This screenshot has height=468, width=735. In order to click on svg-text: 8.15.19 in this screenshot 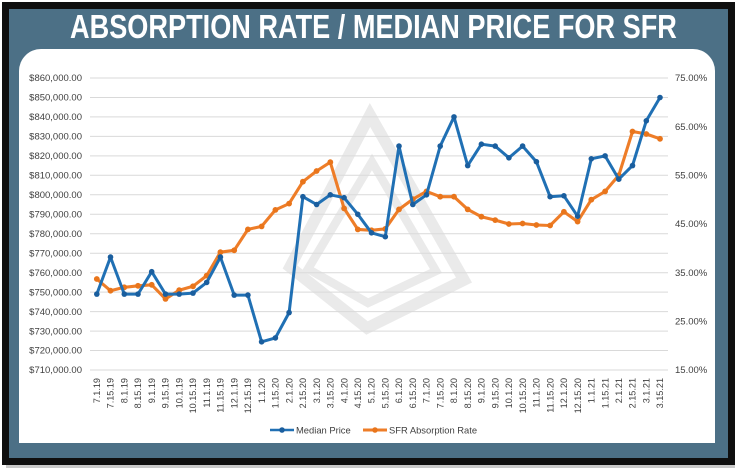, I will do `click(138, 393)`.